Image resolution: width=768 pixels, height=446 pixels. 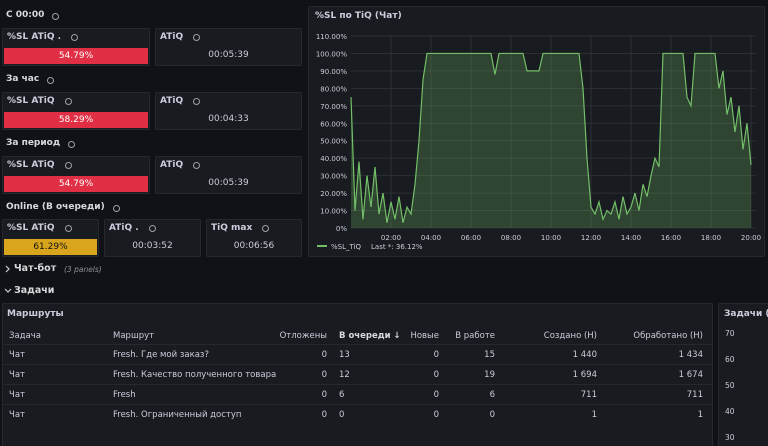 I want to click on legend-last: Last *: 36.12%, so click(x=397, y=247).